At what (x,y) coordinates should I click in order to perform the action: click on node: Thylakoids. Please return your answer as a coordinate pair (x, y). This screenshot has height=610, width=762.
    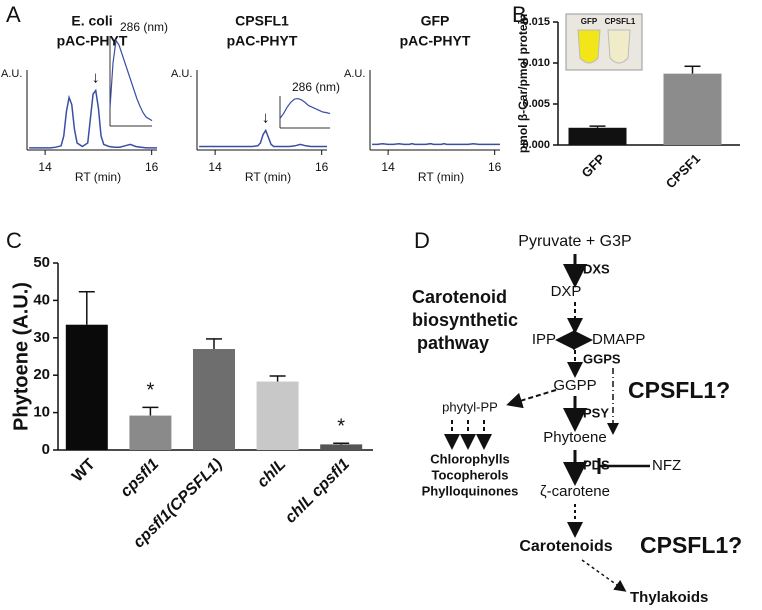
    Looking at the image, I should click on (669, 597).